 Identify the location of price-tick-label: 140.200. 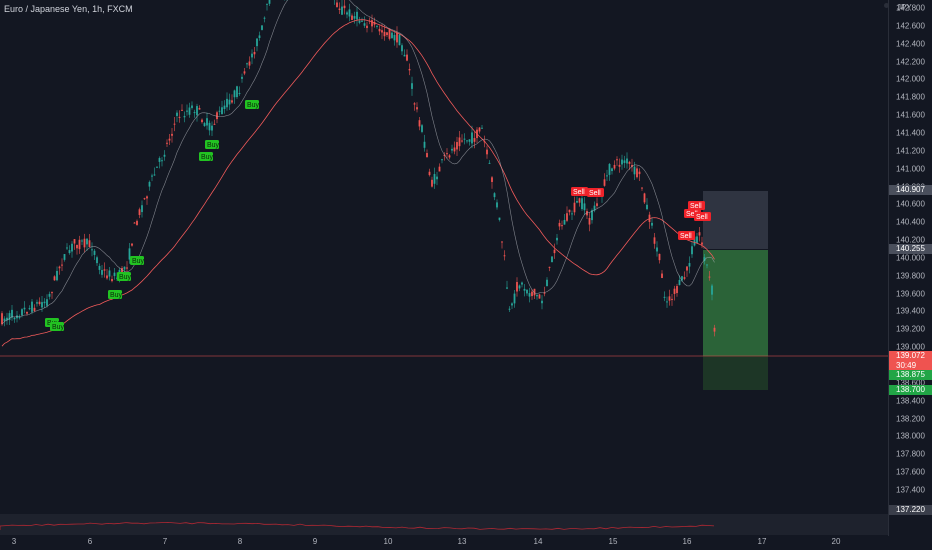
(910, 240).